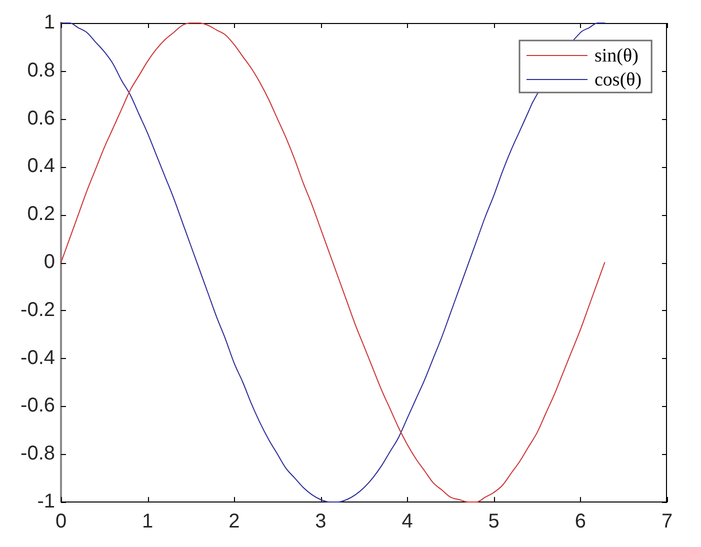 This screenshot has height=547, width=701. I want to click on y-tick-label: 0.8, so click(41, 70).